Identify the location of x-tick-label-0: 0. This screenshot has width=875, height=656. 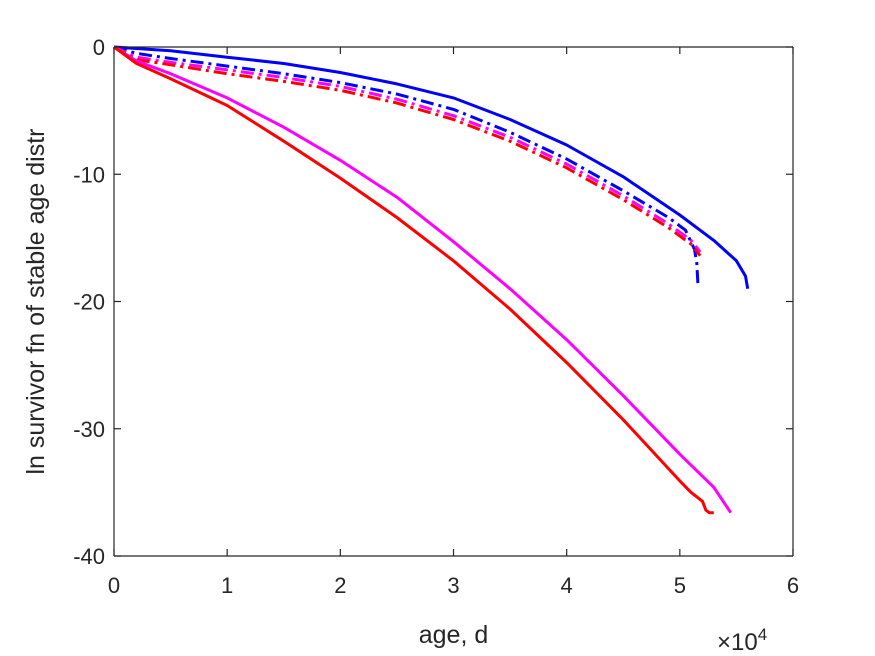
(114, 585).